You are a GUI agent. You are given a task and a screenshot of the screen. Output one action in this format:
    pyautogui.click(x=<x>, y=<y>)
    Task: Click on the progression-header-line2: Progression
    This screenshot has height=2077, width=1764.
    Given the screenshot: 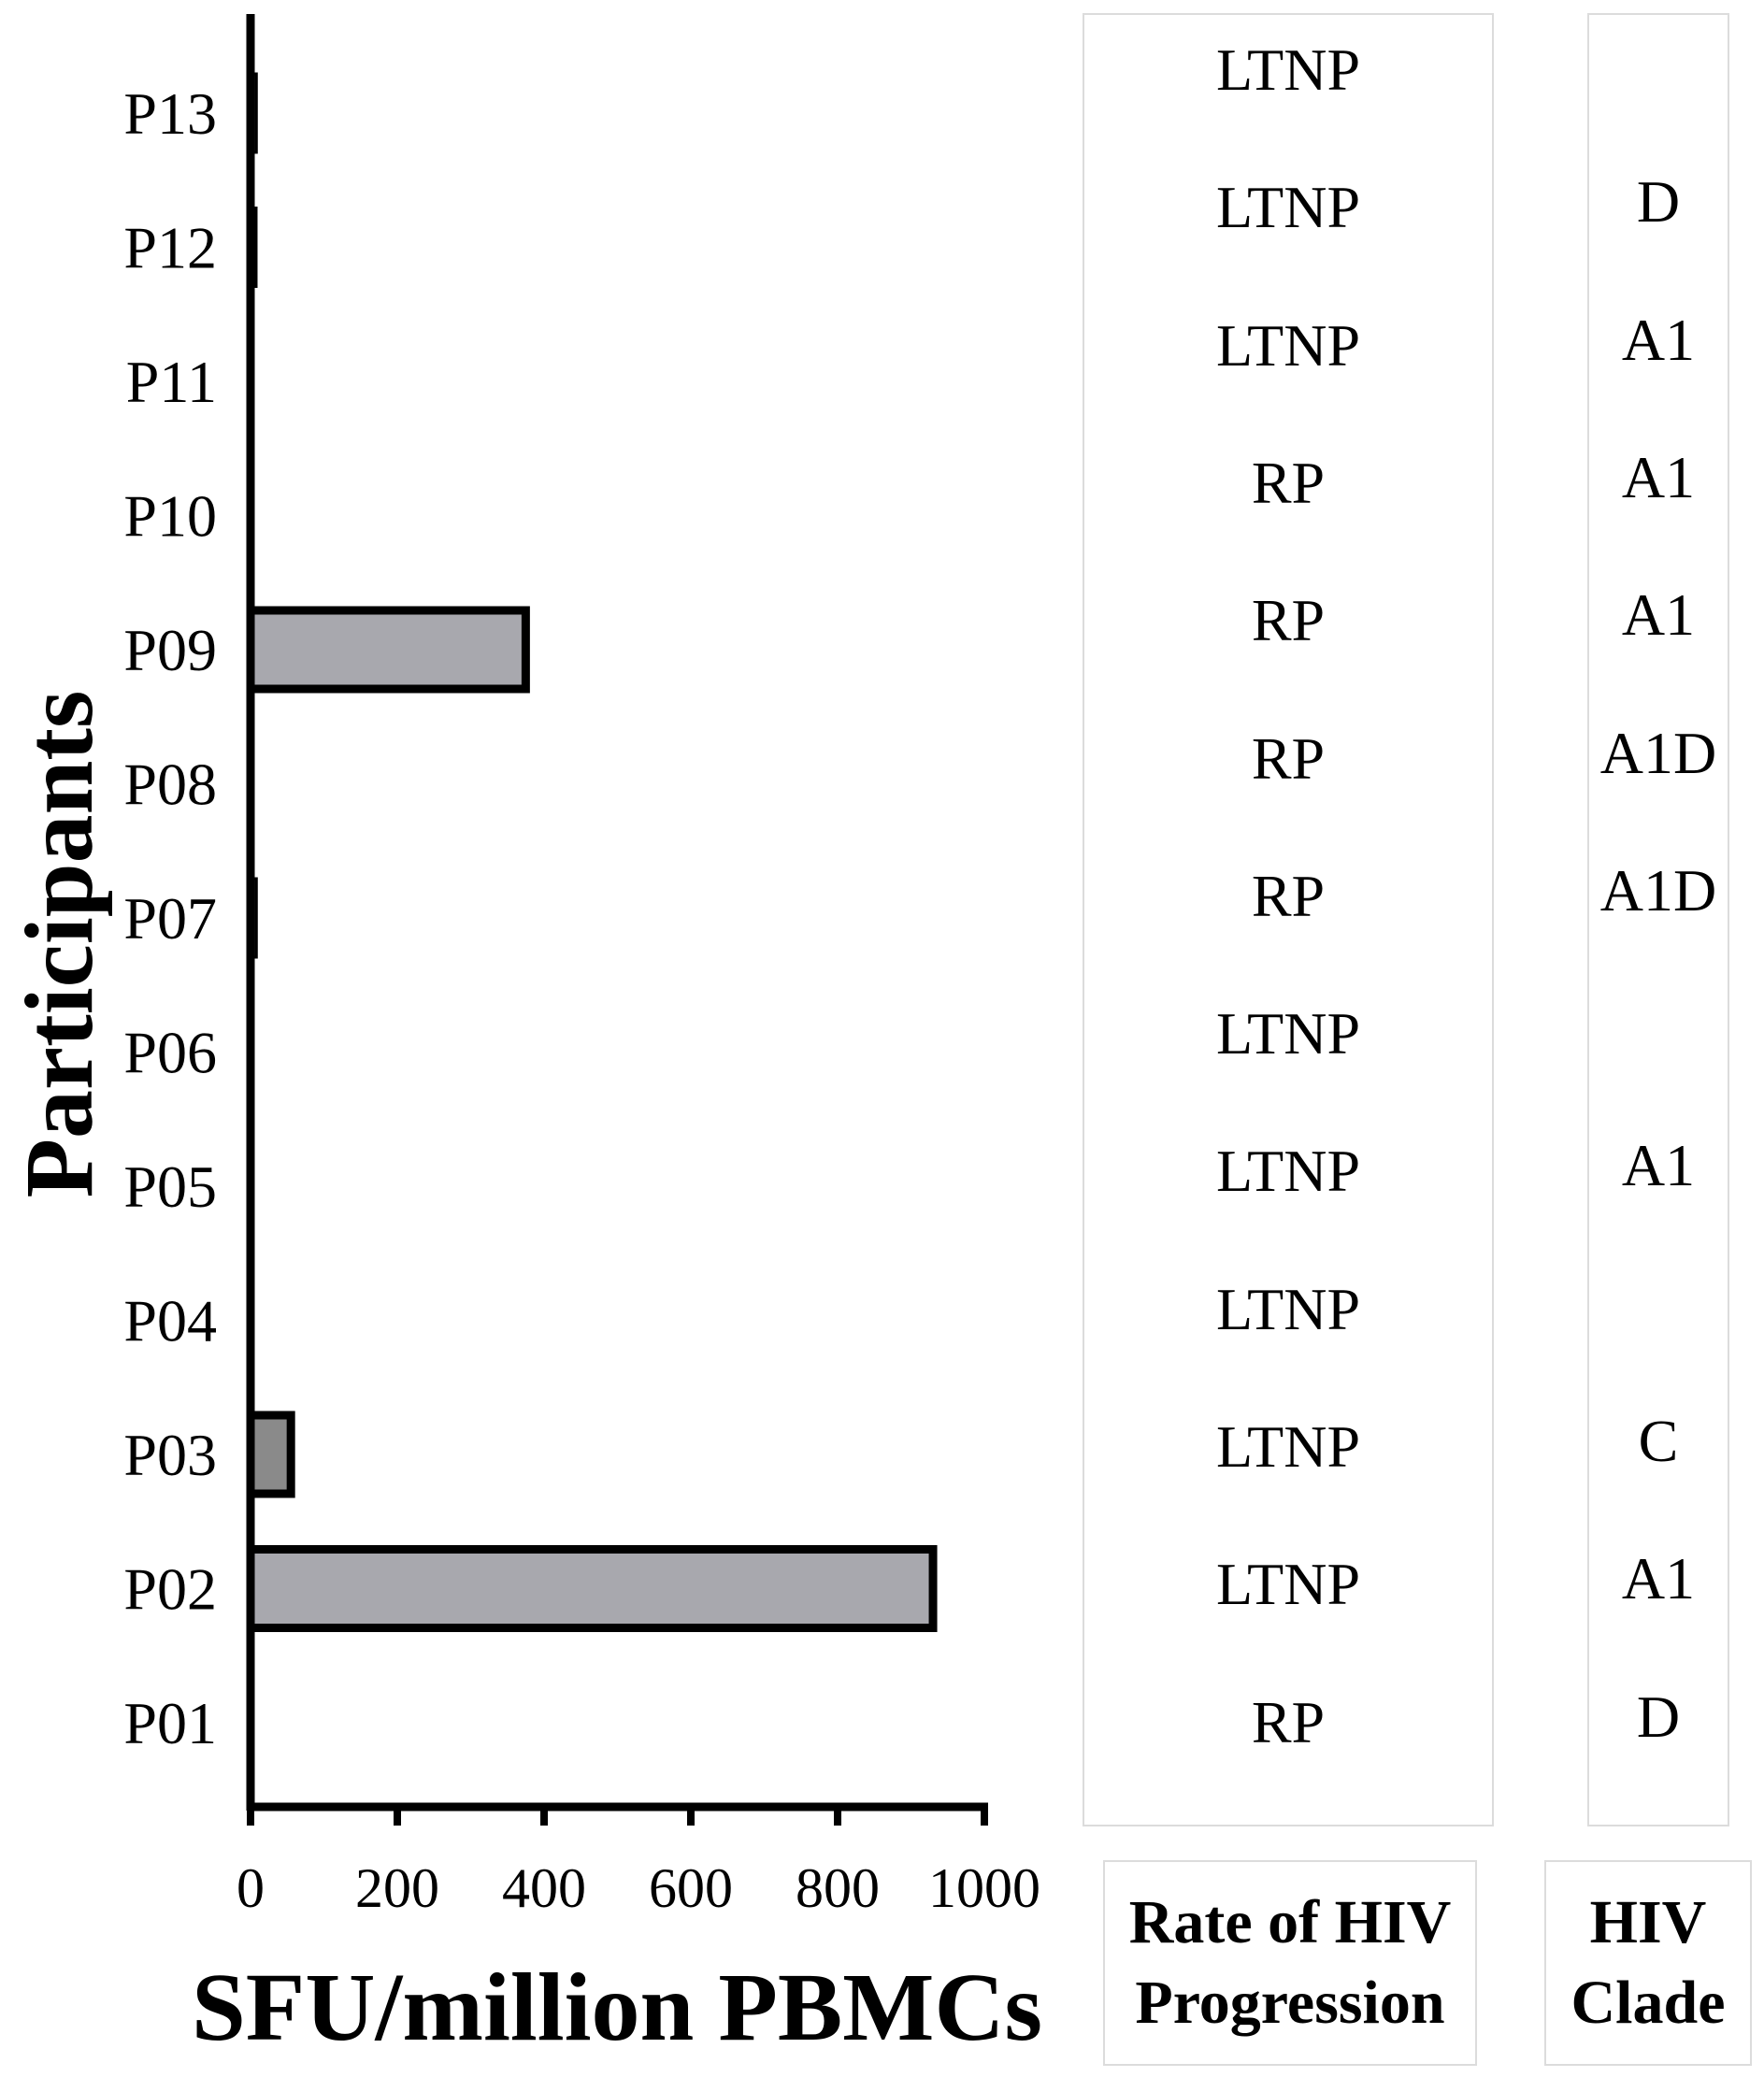 What is the action you would take?
    pyautogui.click(x=1290, y=2003)
    